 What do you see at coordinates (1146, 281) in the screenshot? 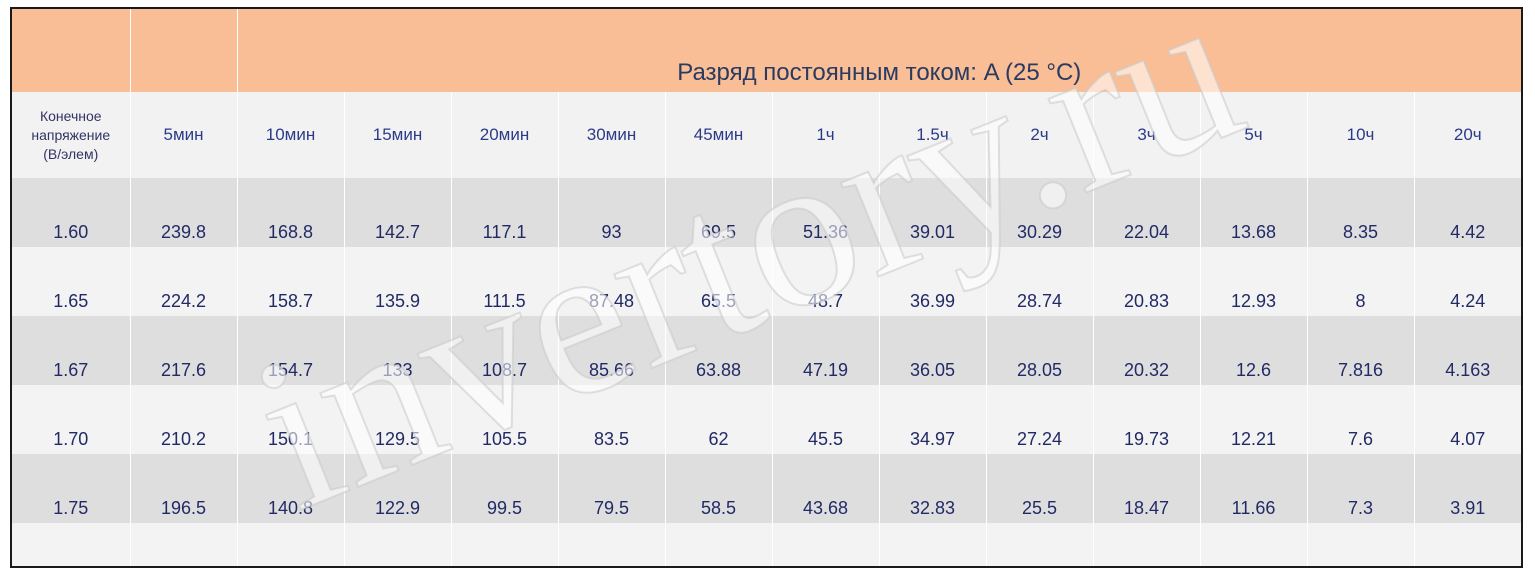
I see `value-cell: 20.83` at bounding box center [1146, 281].